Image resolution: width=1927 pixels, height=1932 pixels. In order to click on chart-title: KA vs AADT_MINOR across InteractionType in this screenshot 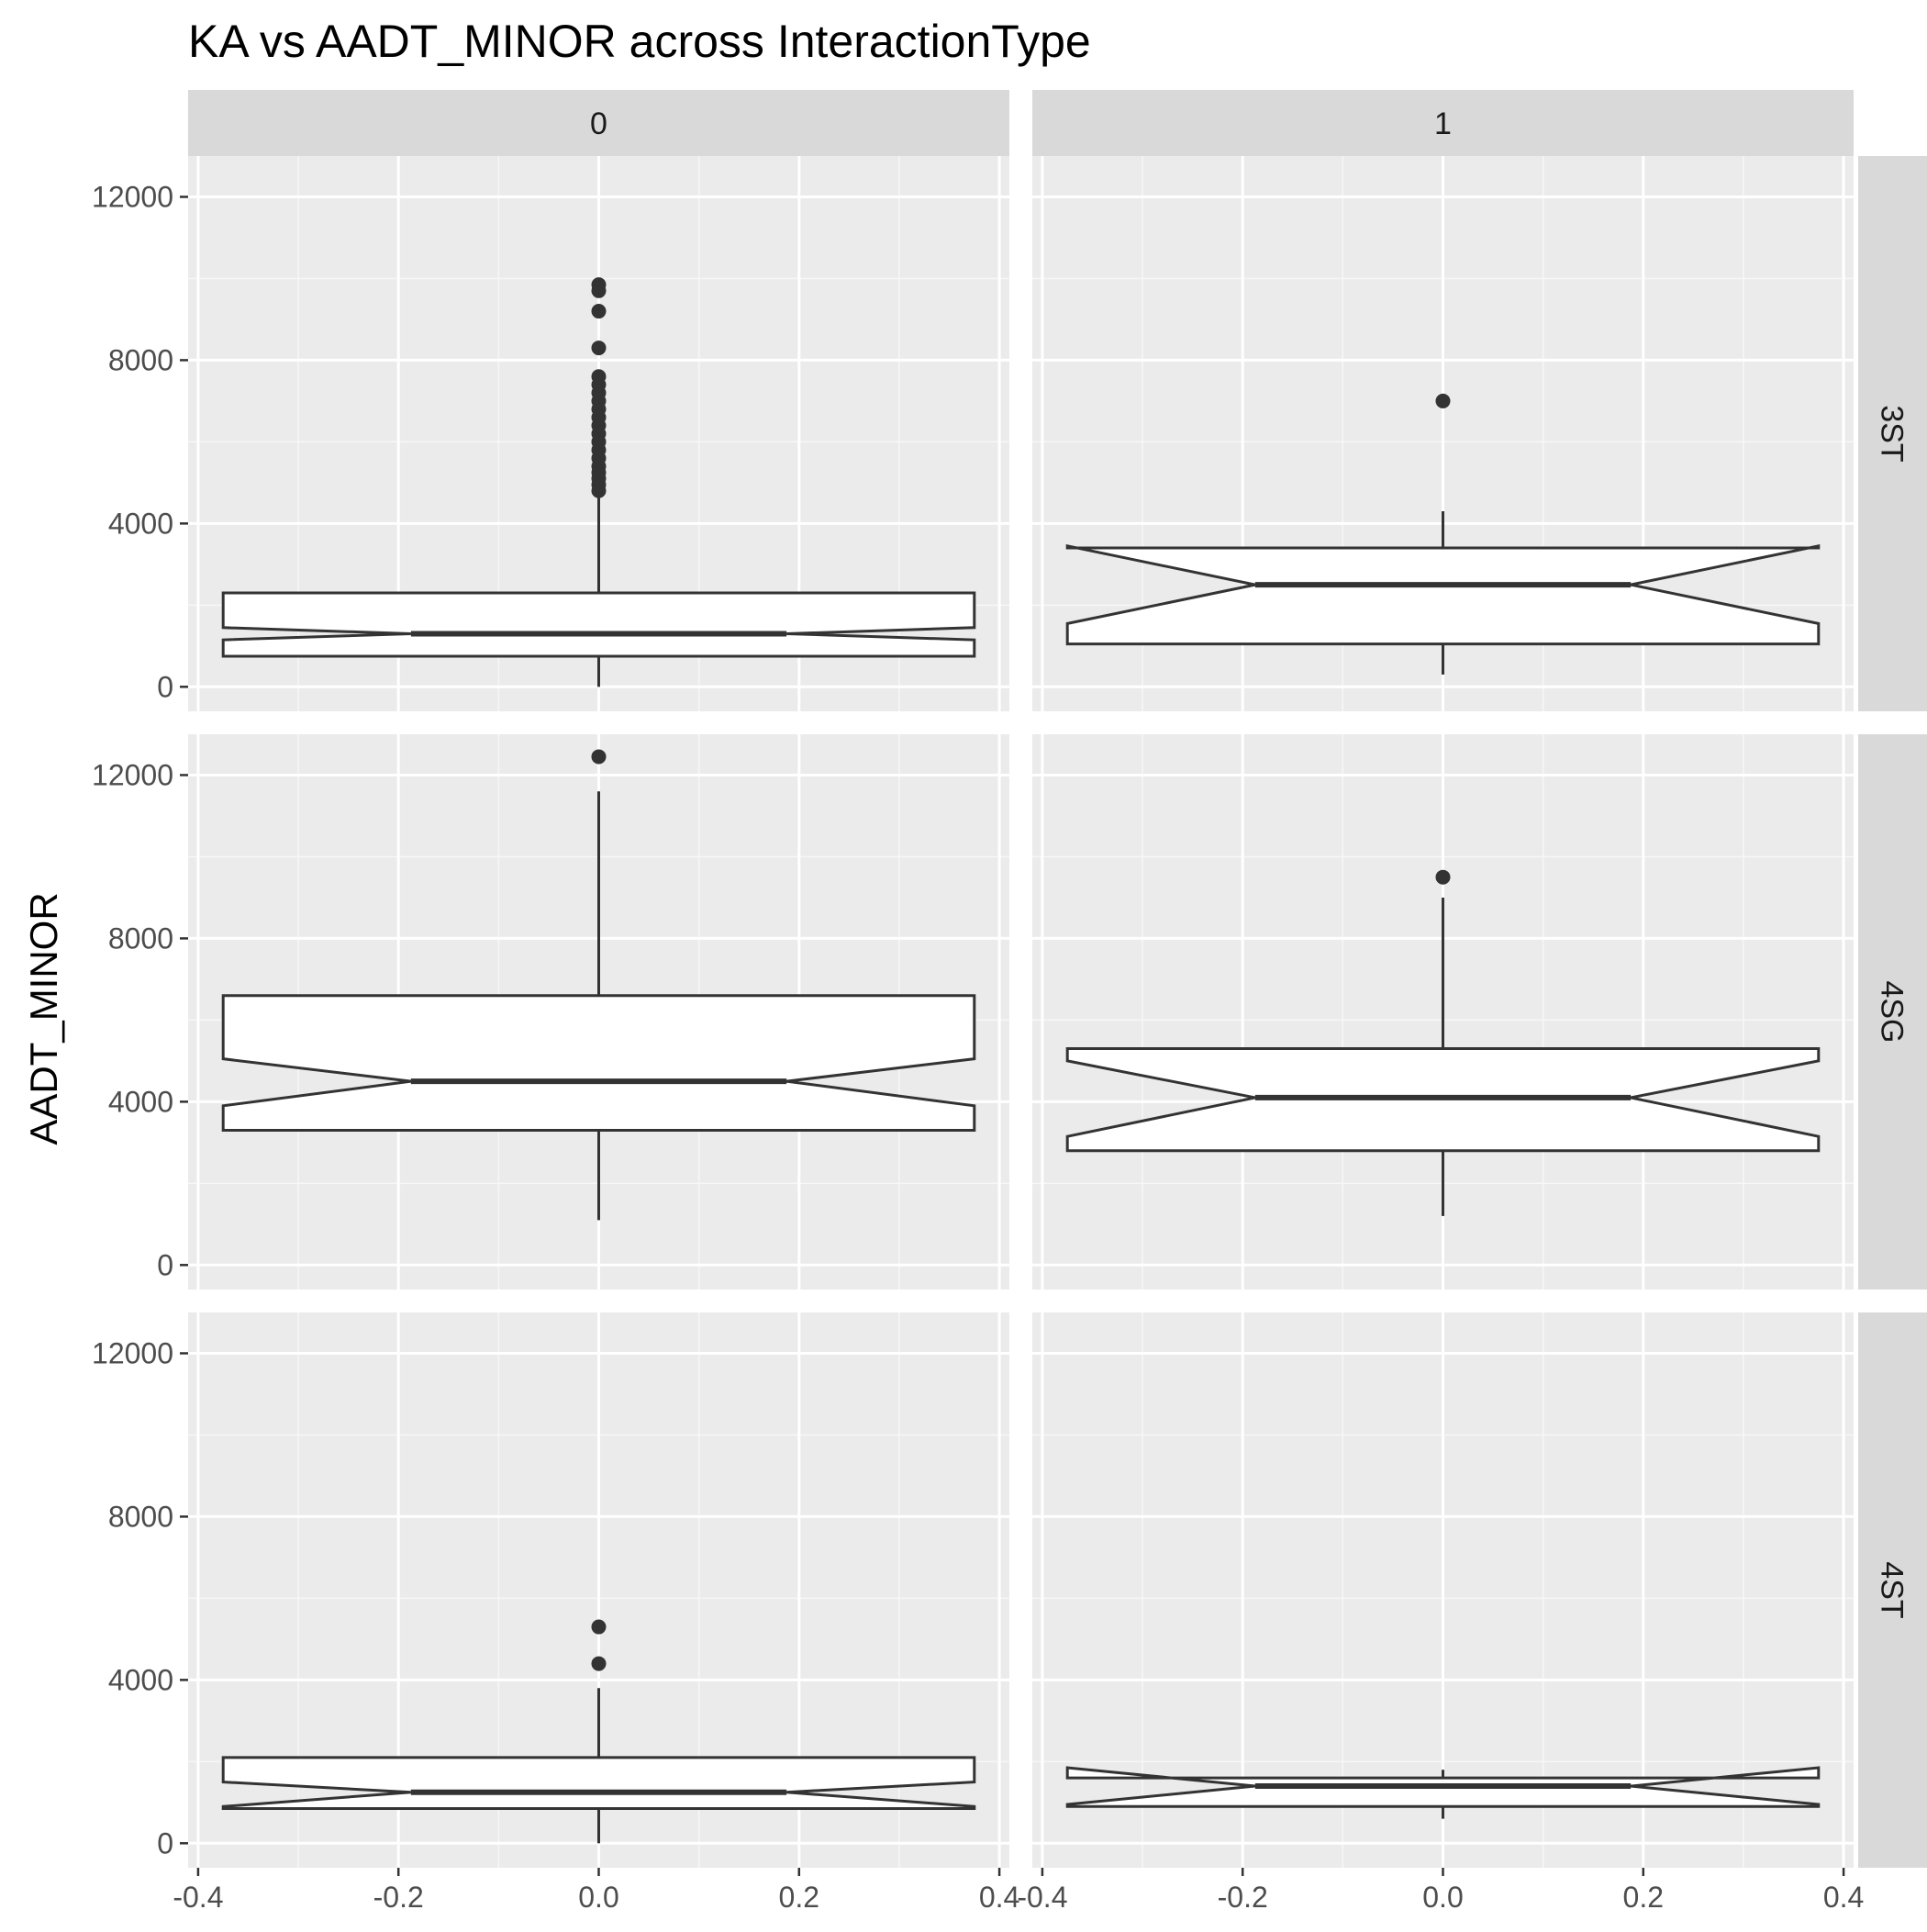, I will do `click(639, 41)`.